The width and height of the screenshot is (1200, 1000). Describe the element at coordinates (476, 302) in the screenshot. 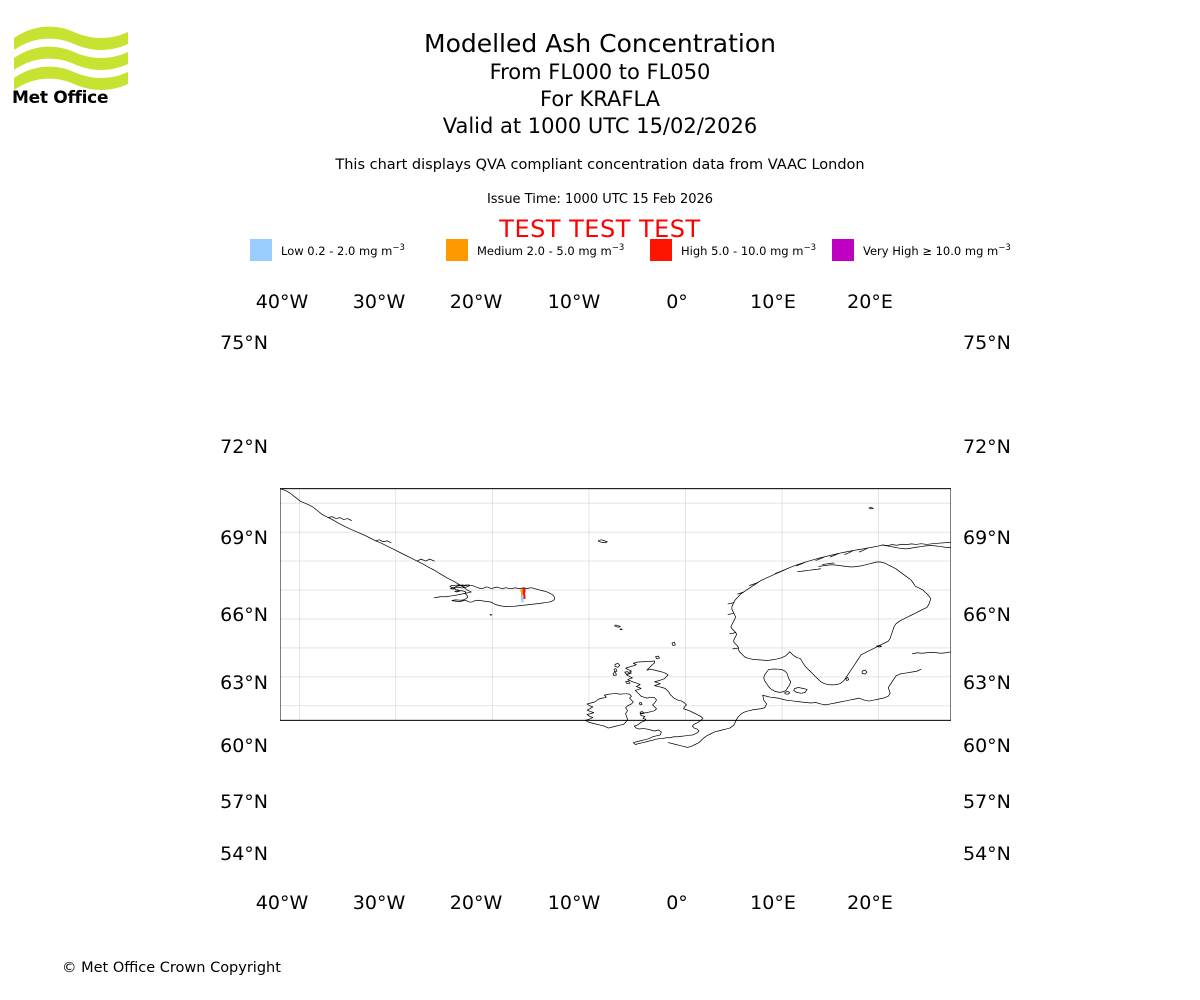

I see `lon-tick-top-2: 20°W` at that location.